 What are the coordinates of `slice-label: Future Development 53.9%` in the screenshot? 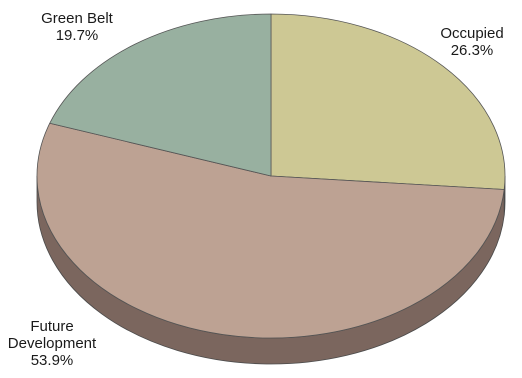 It's located at (52, 343).